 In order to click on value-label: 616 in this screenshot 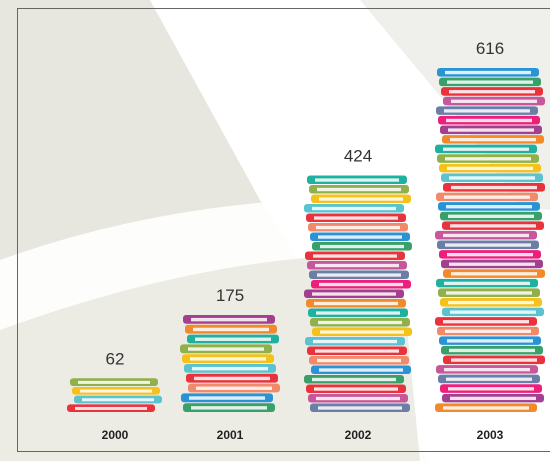, I will do `click(490, 48)`.